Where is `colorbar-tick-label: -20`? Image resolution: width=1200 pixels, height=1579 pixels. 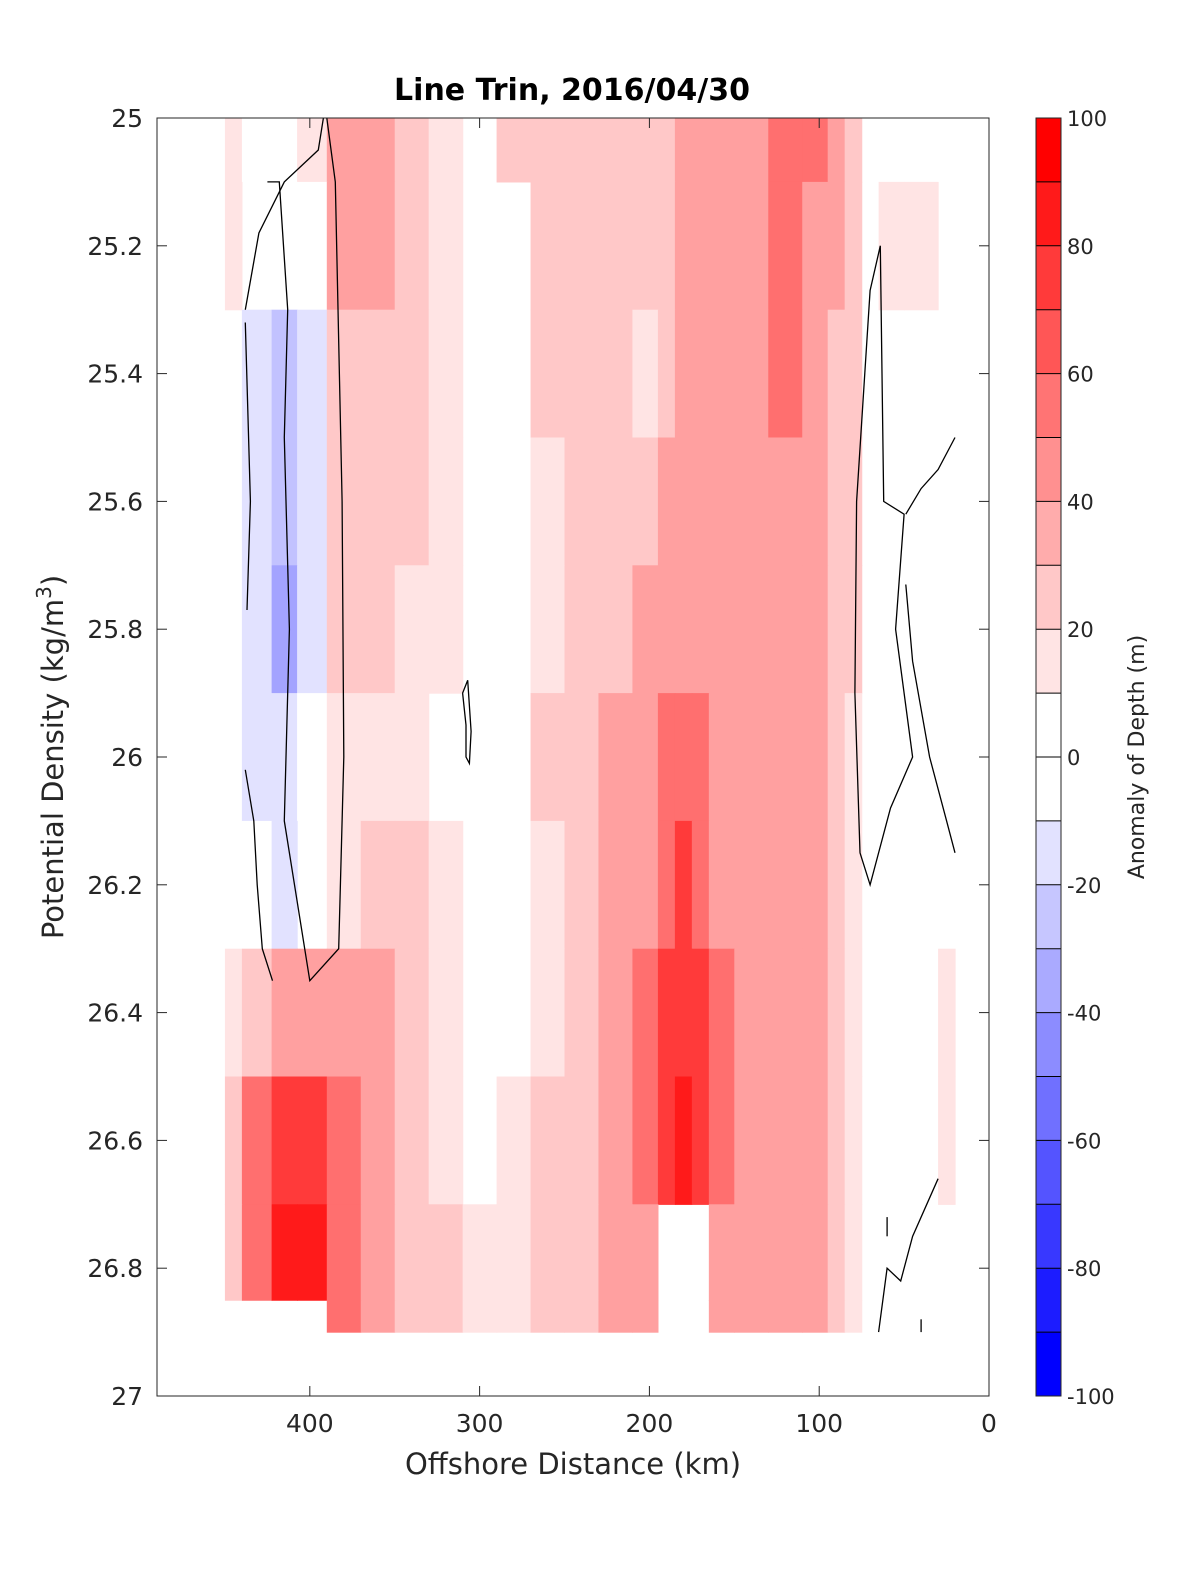 colorbar-tick-label: -20 is located at coordinates (1084, 886).